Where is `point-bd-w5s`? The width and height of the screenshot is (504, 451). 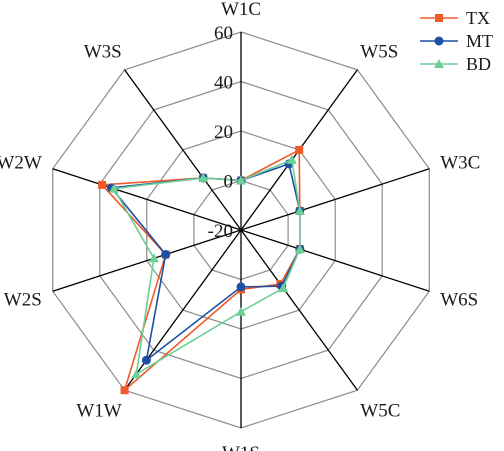
point-bd-w5s is located at coordinates (291, 159).